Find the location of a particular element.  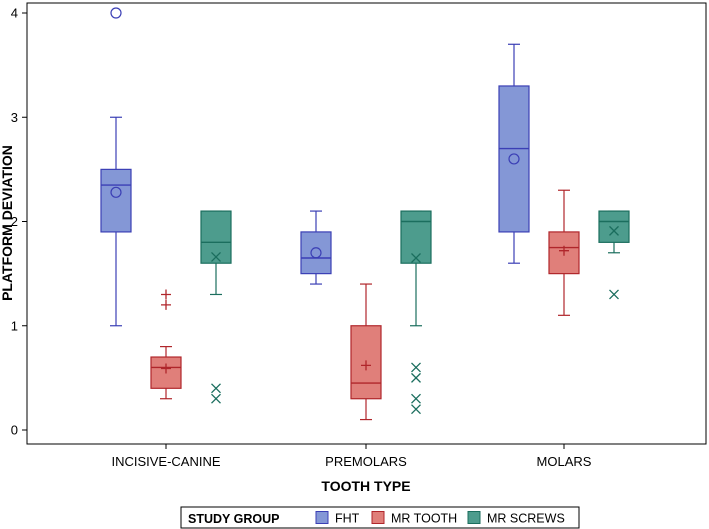

legend-label: MR SCREWS is located at coordinates (526, 519).